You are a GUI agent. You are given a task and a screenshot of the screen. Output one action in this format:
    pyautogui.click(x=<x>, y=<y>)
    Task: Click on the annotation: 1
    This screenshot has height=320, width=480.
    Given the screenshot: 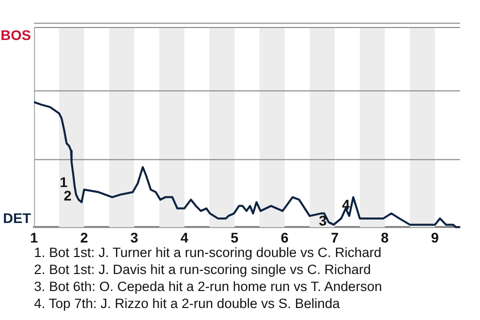 What is the action you would take?
    pyautogui.click(x=64, y=182)
    